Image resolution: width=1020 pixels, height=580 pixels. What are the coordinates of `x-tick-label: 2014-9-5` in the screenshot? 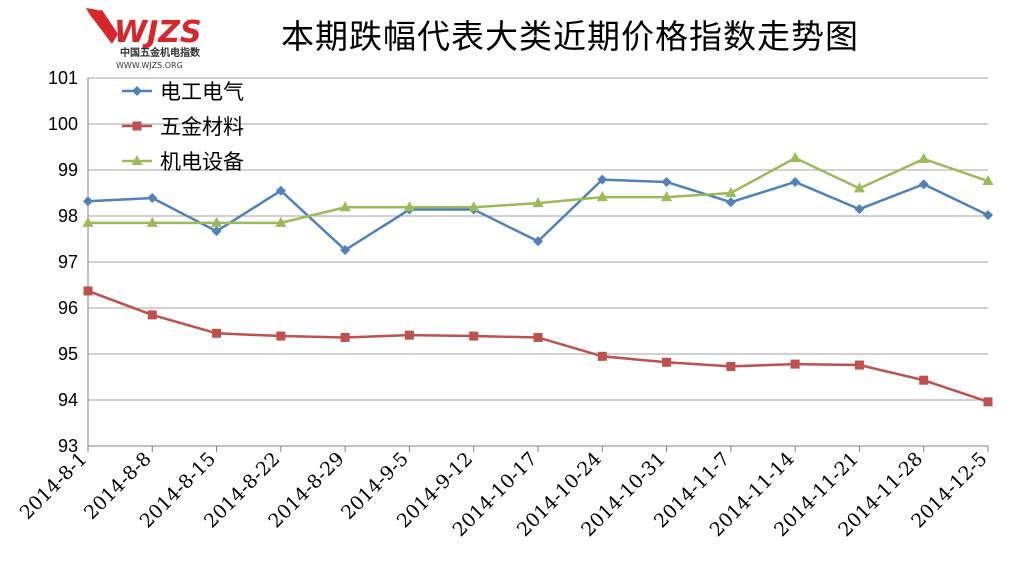 It's located at (375, 486).